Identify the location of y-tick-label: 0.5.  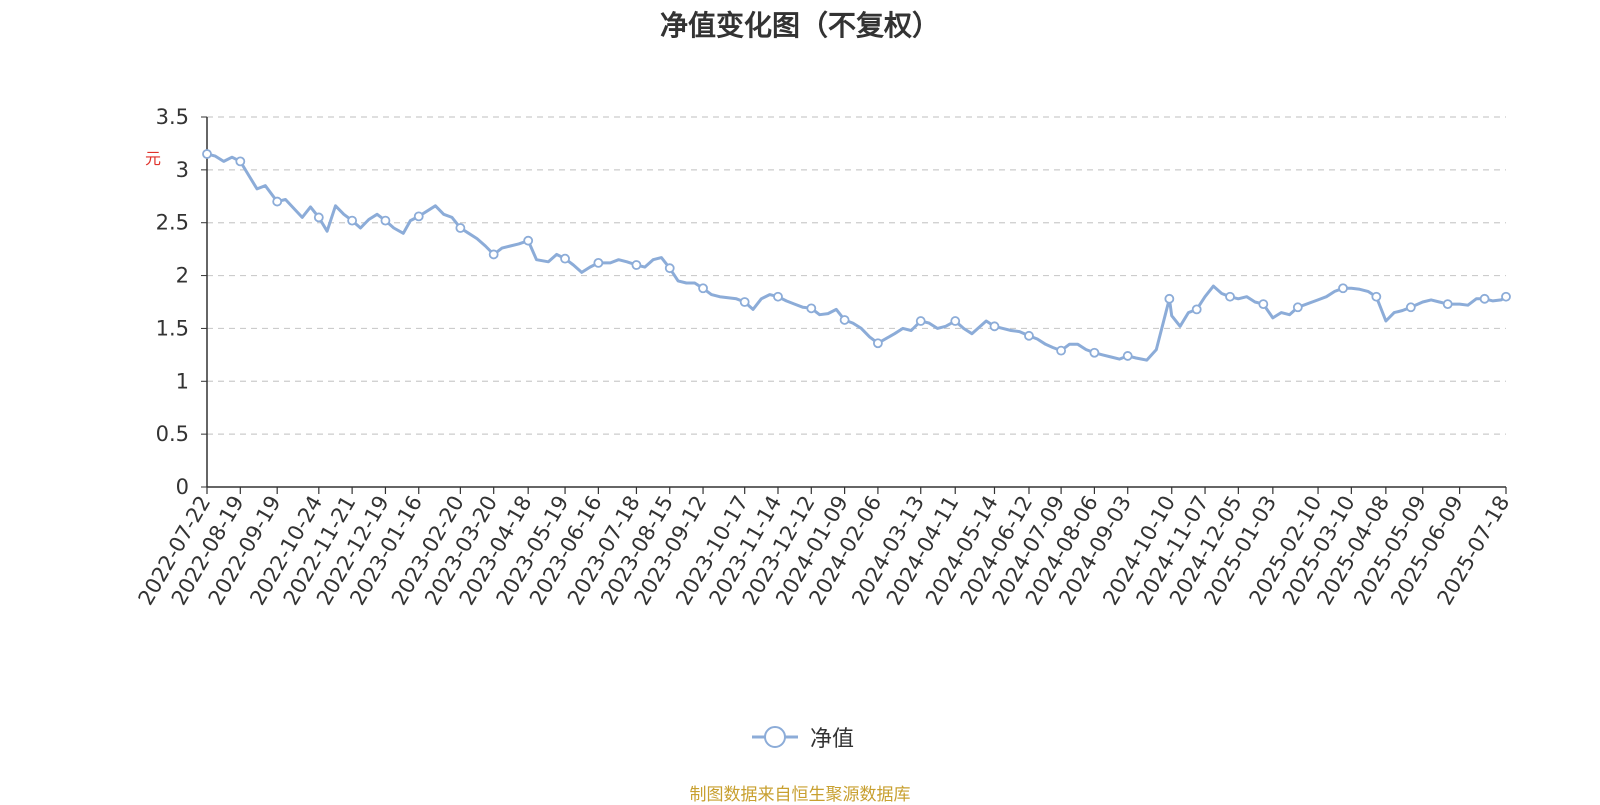
(172, 434).